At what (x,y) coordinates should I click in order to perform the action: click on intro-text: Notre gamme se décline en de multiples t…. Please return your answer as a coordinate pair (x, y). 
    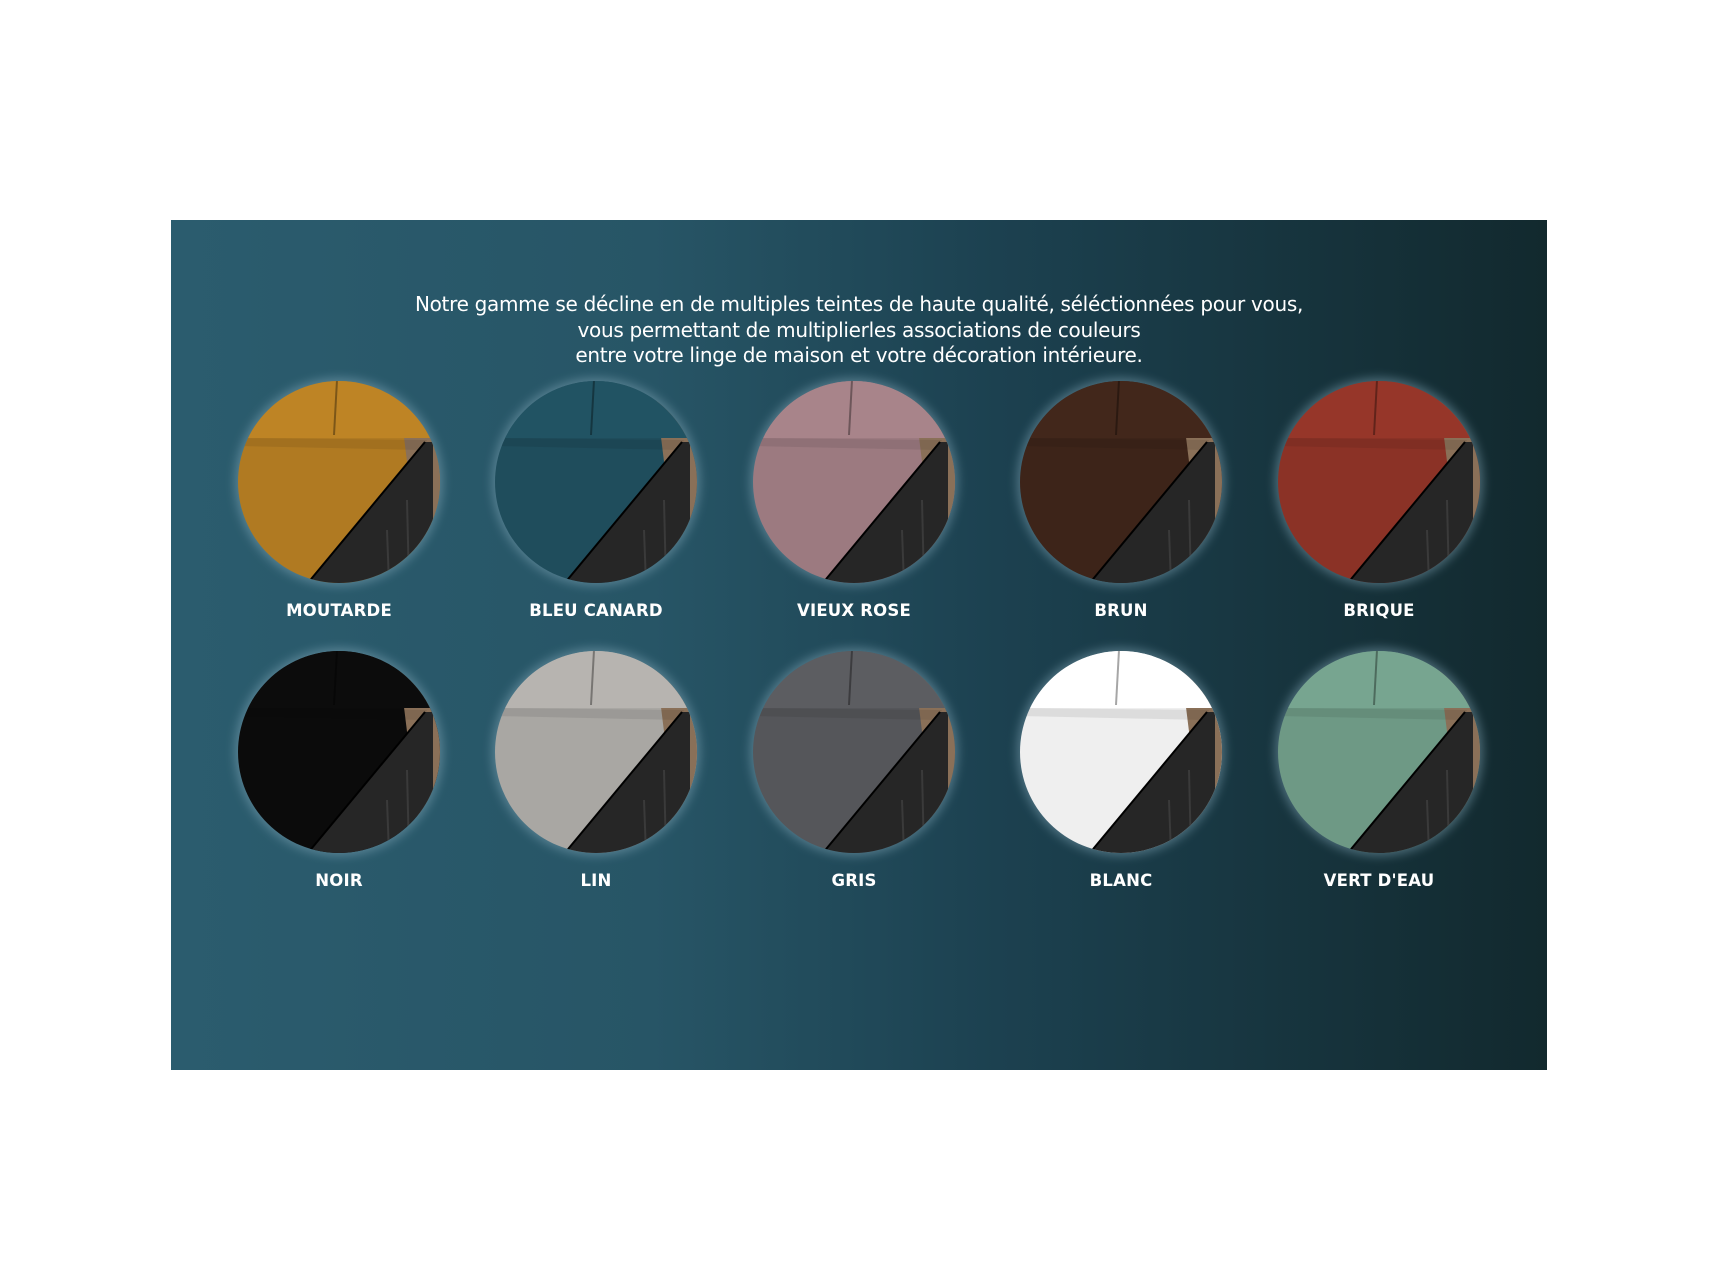
    Looking at the image, I should click on (859, 330).